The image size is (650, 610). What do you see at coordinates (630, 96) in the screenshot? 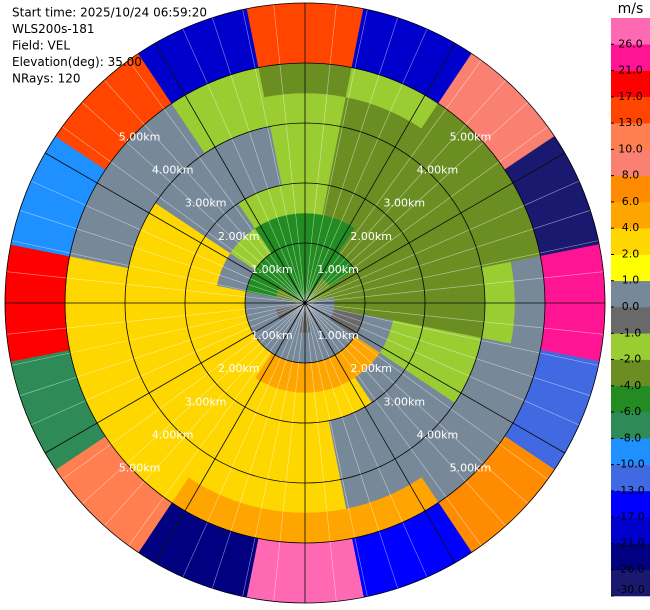
I see `colorbar-tick-label: 17.0` at bounding box center [630, 96].